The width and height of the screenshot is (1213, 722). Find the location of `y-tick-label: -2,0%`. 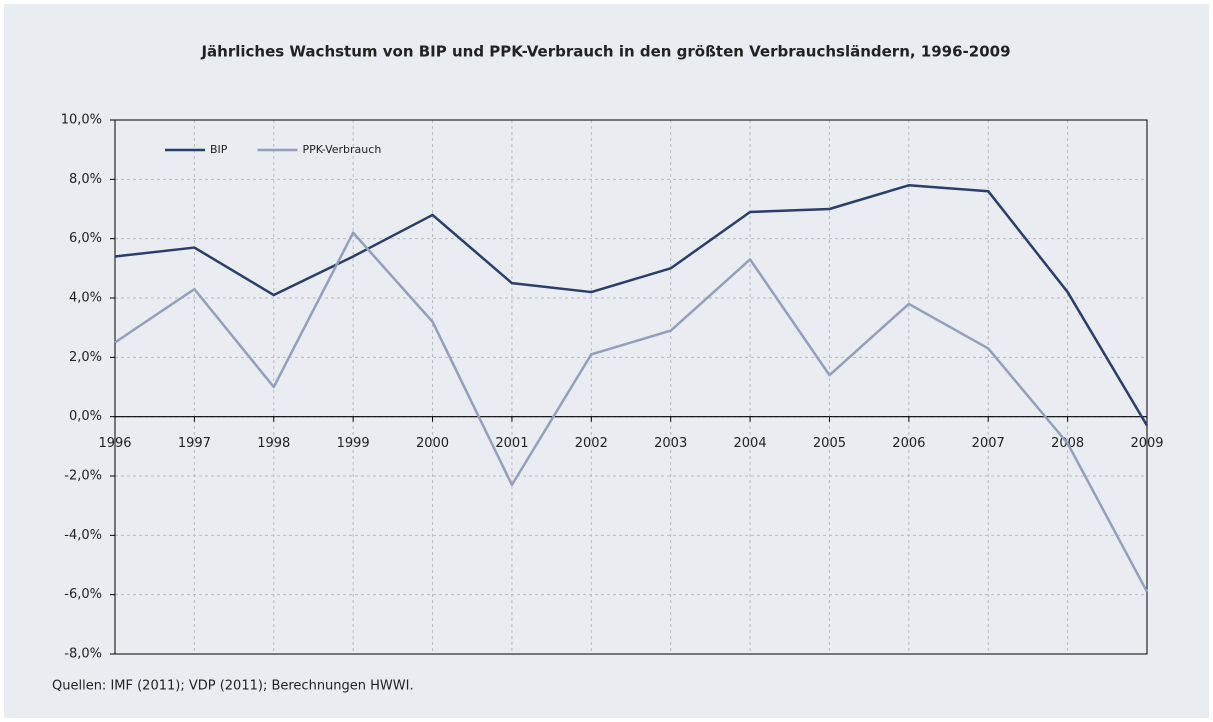

y-tick-label: -2,0% is located at coordinates (83, 476).